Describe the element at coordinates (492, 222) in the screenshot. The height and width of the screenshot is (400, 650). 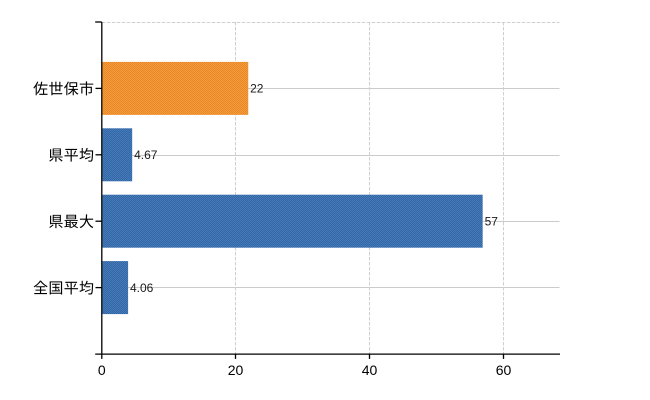
I see `svg-text: 57` at that location.